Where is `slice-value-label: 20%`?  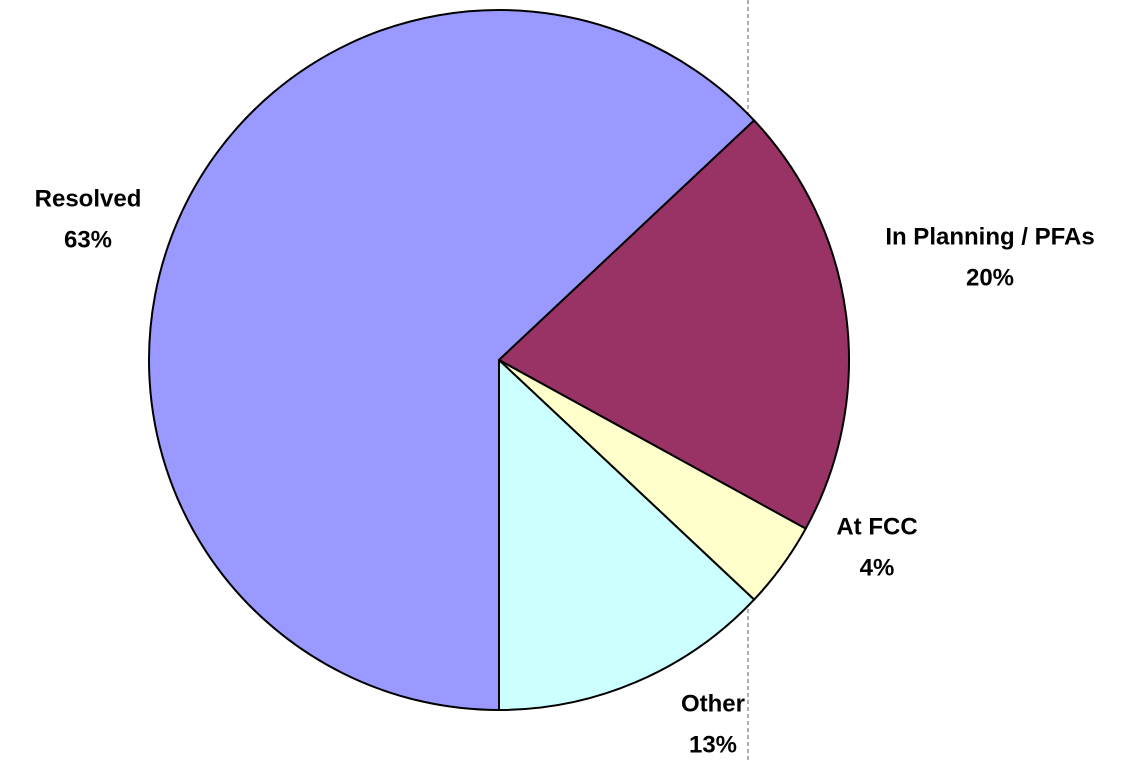 slice-value-label: 20% is located at coordinates (990, 277).